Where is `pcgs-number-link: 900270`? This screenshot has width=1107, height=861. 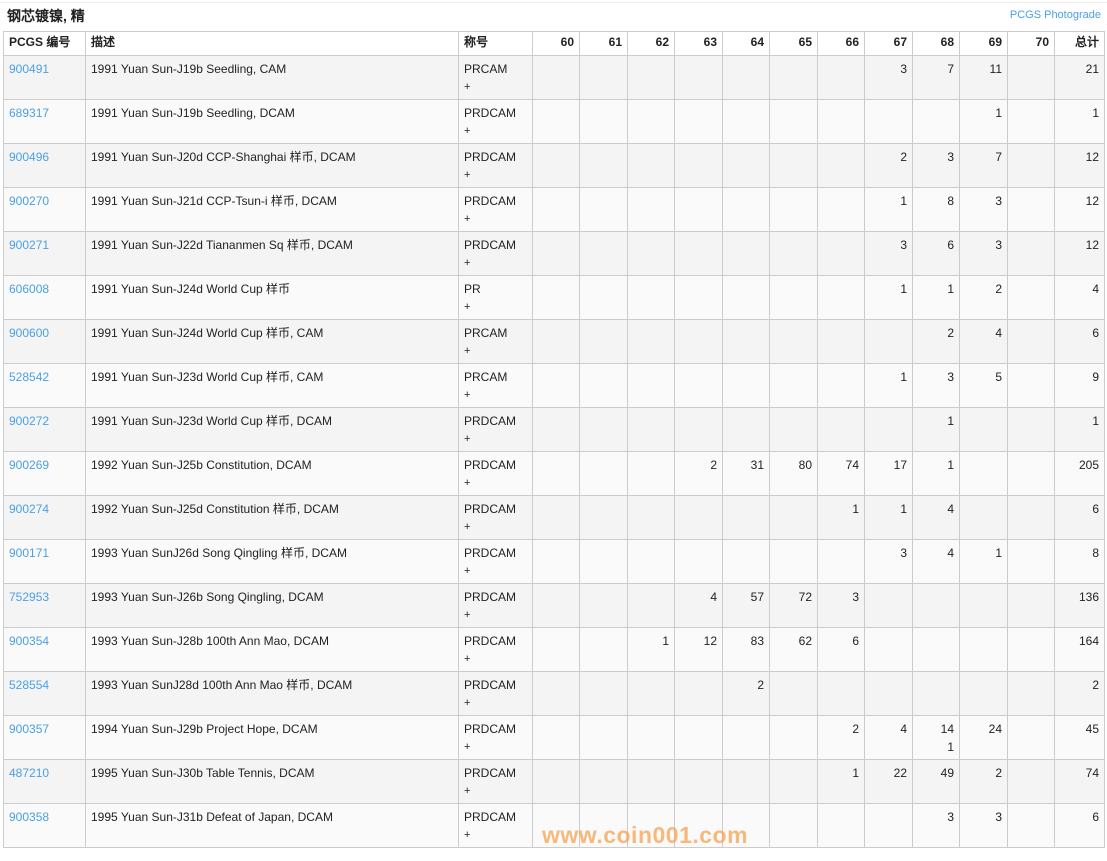 pcgs-number-link: 900270 is located at coordinates (29, 201).